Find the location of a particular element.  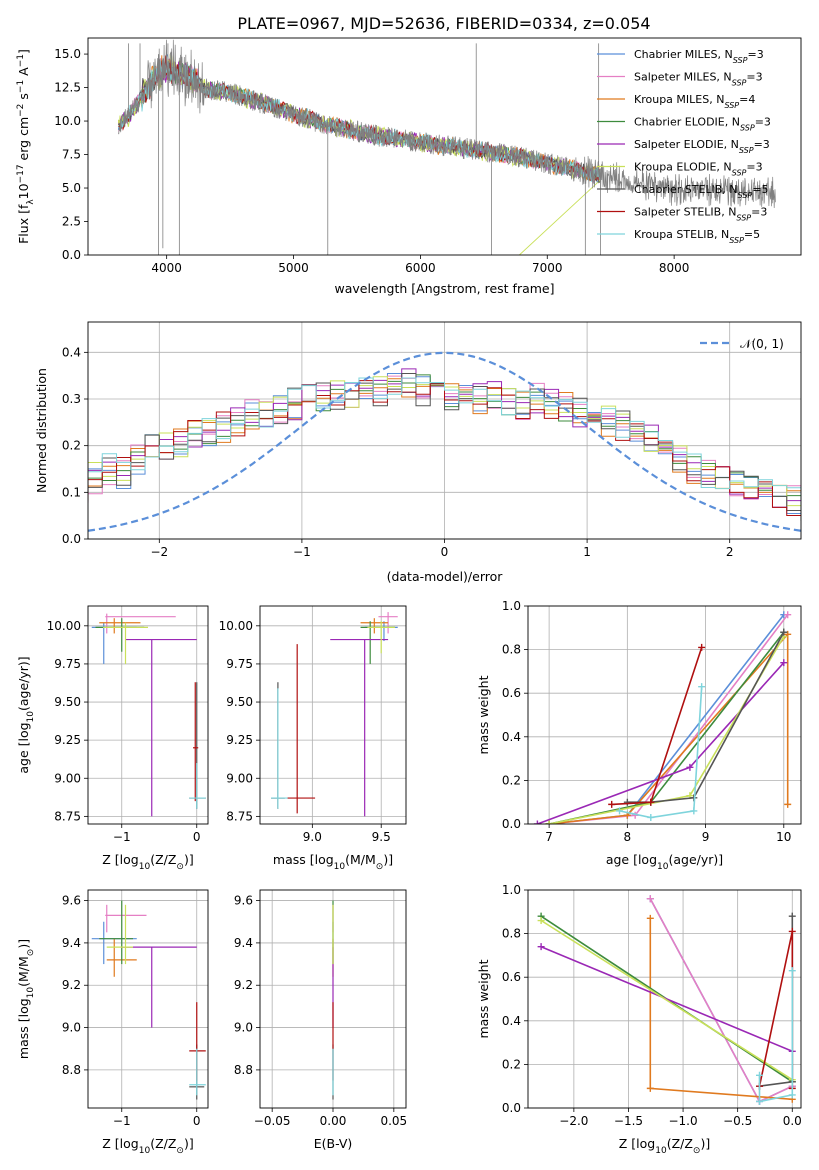

y-axis-label: mass [log10(M/M⊙)] is located at coordinates (26, 999).